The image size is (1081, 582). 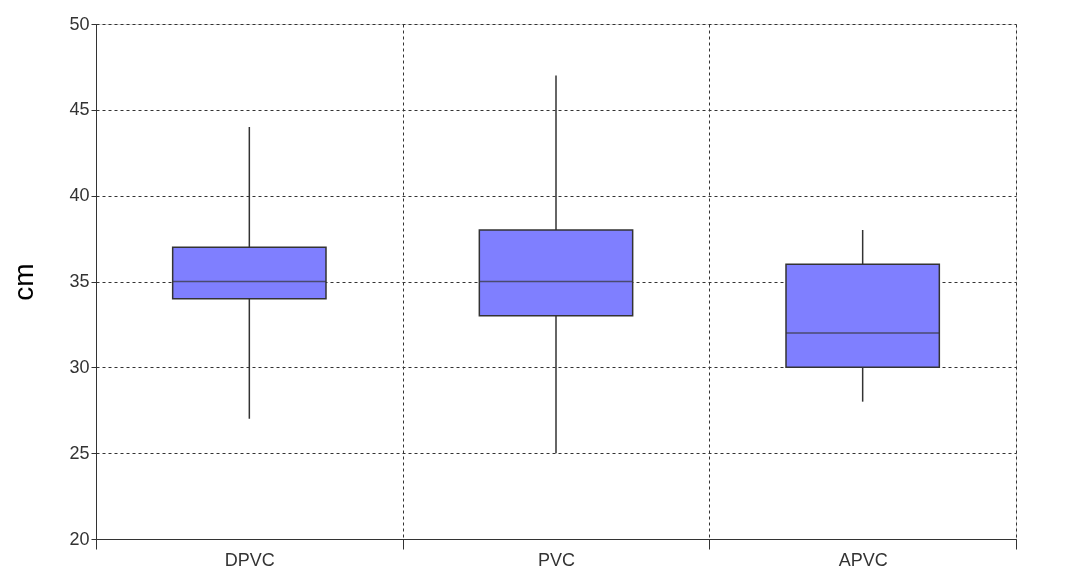 I want to click on y-tick-label: 30, so click(x=79, y=366).